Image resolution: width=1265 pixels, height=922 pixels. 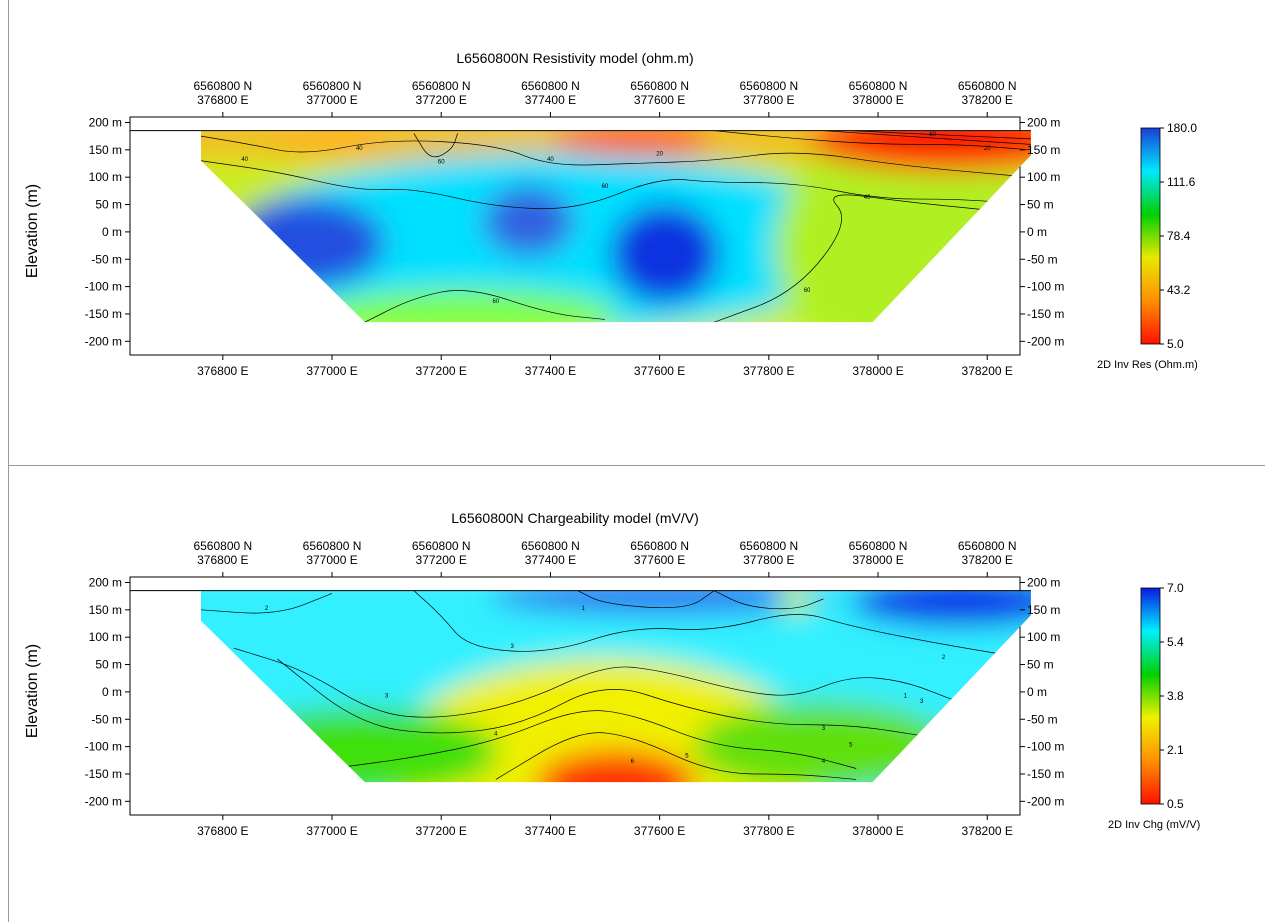 What do you see at coordinates (575, 518) in the screenshot?
I see `panel-title: L6560800N Chargeability model (mV/V)` at bounding box center [575, 518].